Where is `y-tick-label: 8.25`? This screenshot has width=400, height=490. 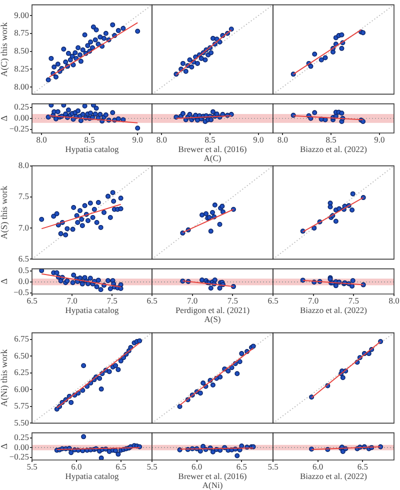 y-tick-label: 8.25 is located at coordinates (21, 68).